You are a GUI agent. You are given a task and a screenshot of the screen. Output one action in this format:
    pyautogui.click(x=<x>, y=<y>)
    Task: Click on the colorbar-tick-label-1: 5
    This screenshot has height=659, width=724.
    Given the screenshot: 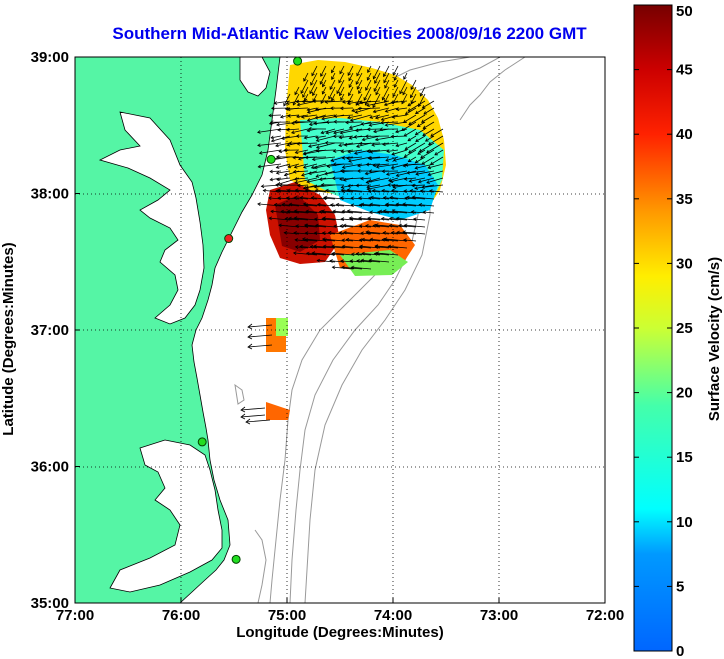 What is the action you would take?
    pyautogui.click(x=680, y=586)
    